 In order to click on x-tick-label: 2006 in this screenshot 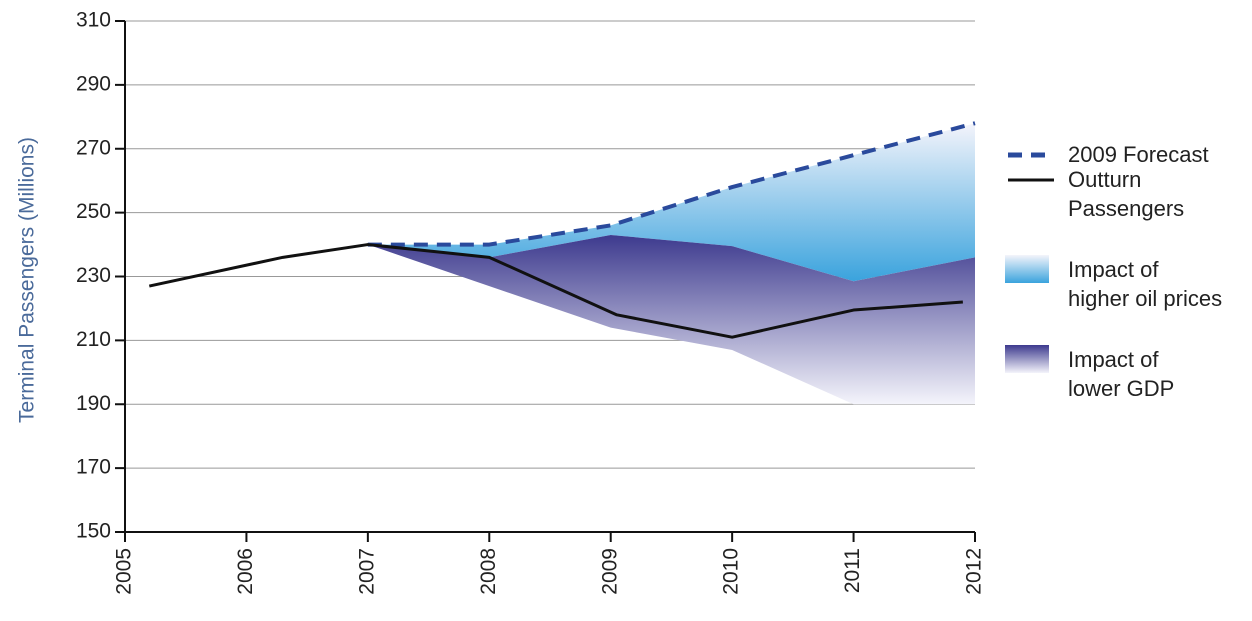, I will do `click(245, 571)`.